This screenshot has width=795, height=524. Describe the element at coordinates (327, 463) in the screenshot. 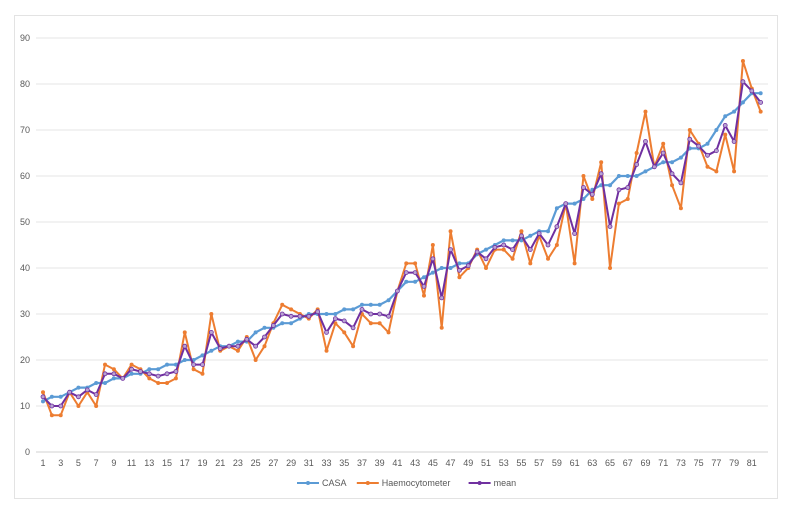

I see `x-tick-label: 33` at that location.